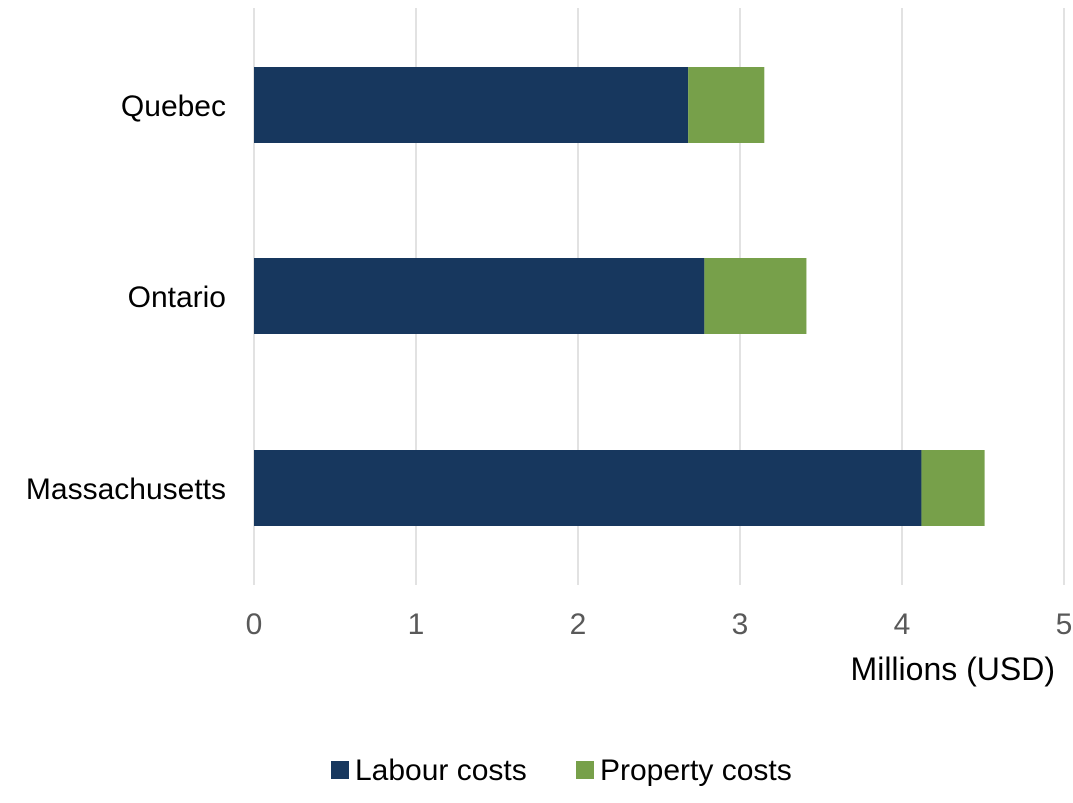  I want to click on legend: Labour costs Property costs, so click(561, 770).